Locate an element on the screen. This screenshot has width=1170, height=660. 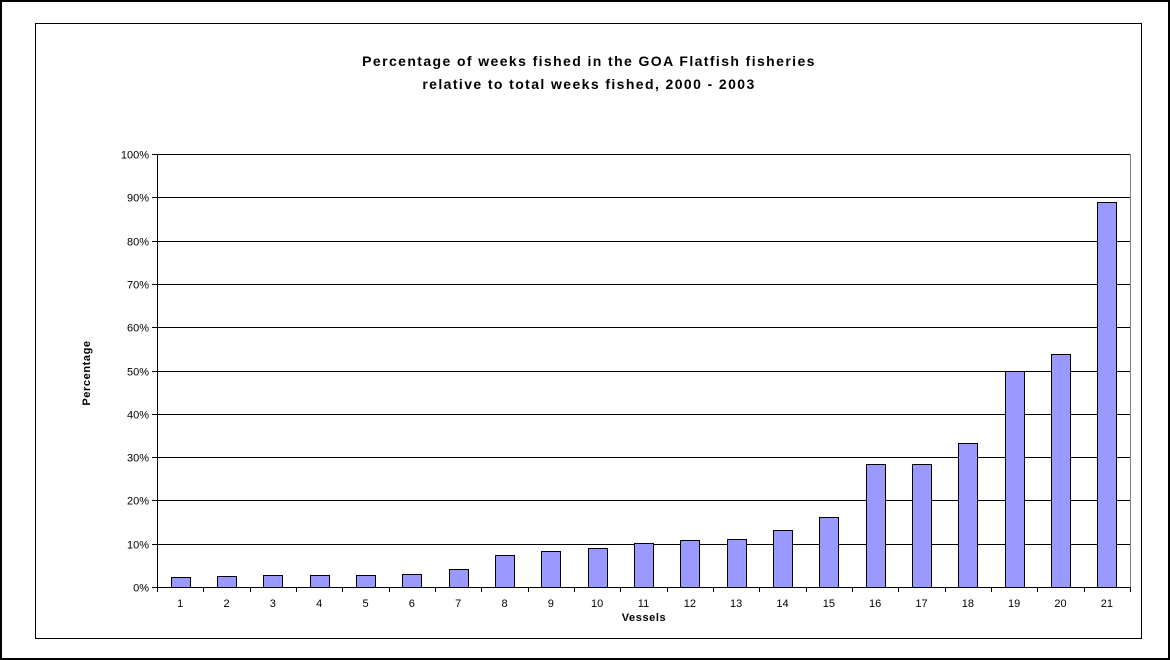
y-tick-label: 30% is located at coordinates (138, 459).